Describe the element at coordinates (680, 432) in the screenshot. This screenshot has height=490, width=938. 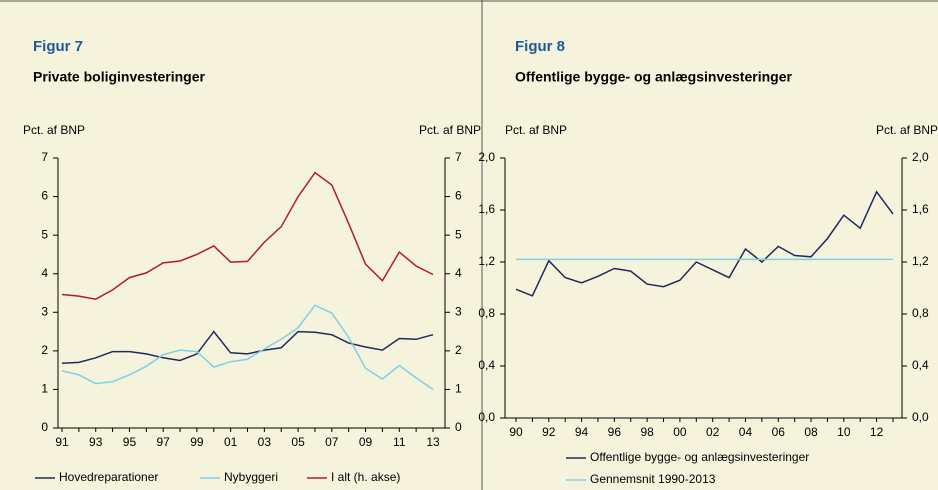
I see `x-tick-label: 00` at that location.